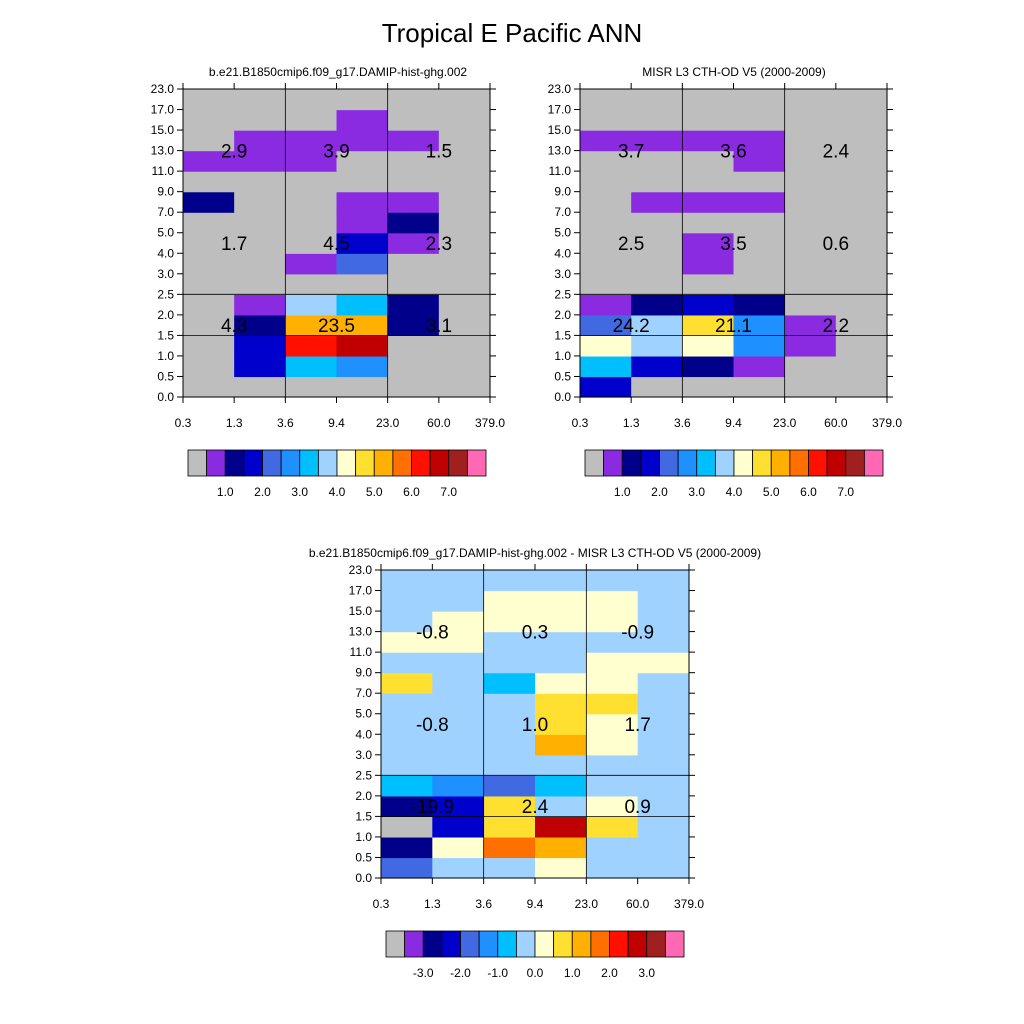  Describe the element at coordinates (535, 973) in the screenshot. I see `colorbar-label: 0.0` at that location.